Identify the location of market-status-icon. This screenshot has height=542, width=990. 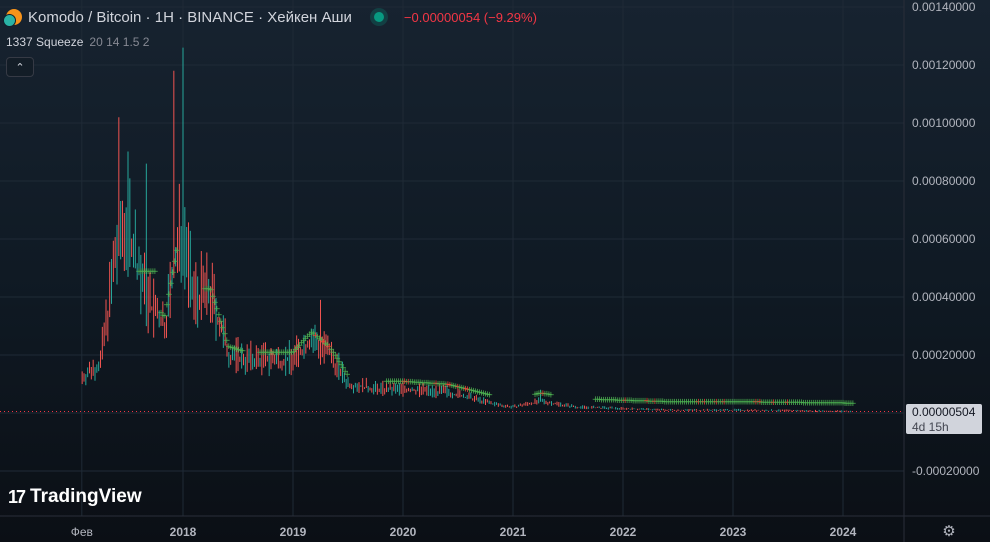
(378, 17).